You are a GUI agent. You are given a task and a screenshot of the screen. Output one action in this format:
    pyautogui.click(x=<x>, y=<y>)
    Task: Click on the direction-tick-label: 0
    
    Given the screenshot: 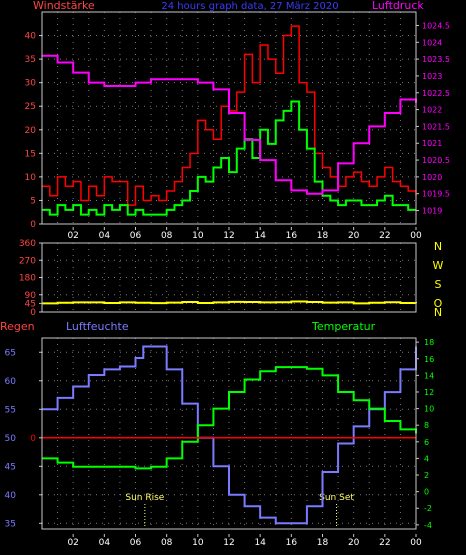 What is the action you would take?
    pyautogui.click(x=33, y=313)
    